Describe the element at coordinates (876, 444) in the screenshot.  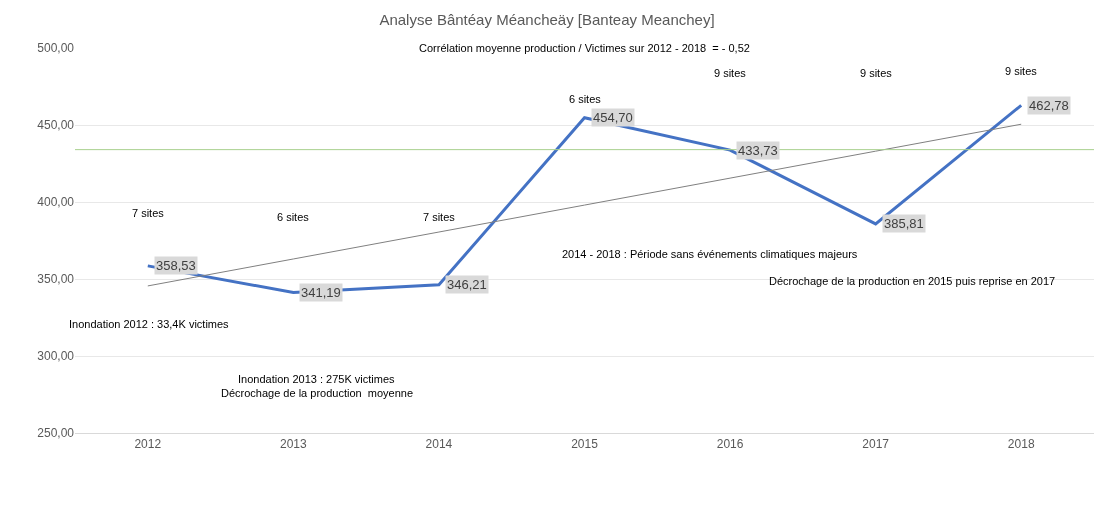
I see `x-tick-label: 2017` at that location.